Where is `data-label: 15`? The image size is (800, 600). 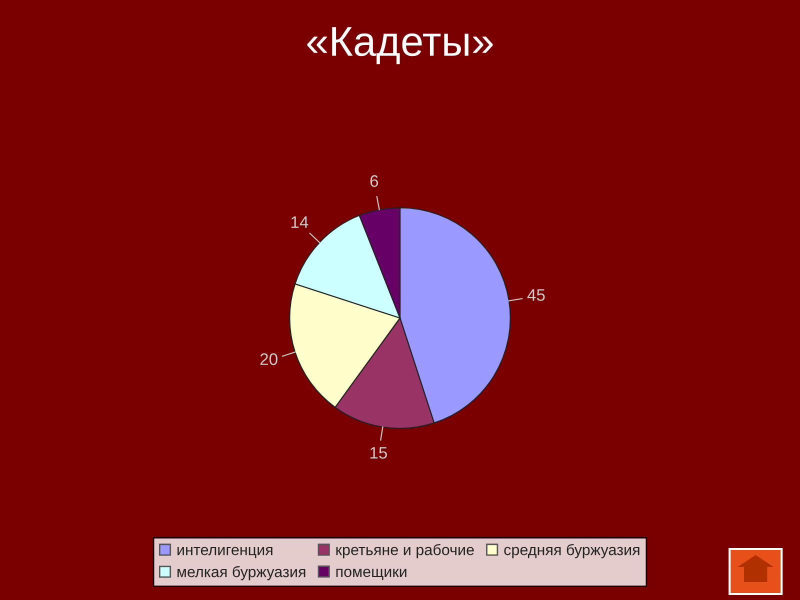
data-label: 15 is located at coordinates (378, 453).